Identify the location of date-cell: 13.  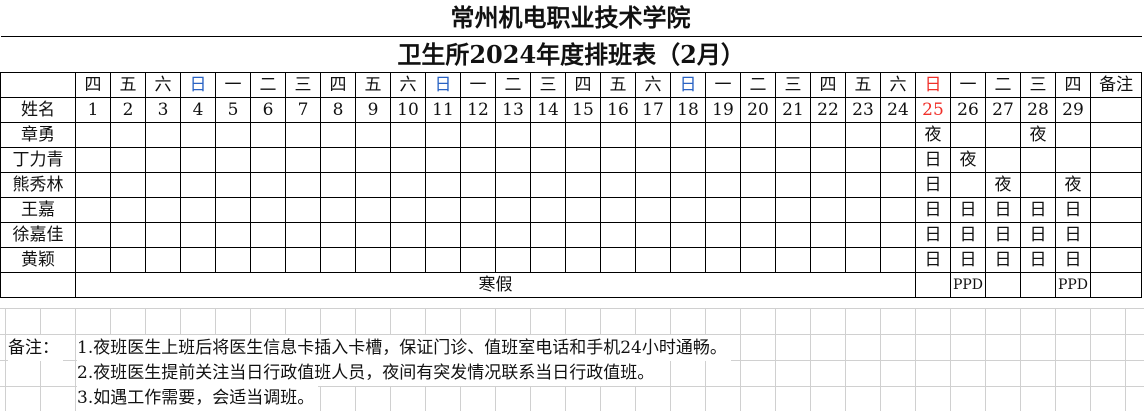
(513, 110).